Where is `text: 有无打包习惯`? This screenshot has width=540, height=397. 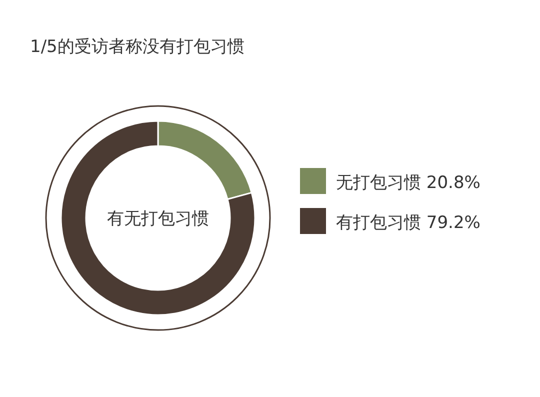 text: 有无打包习惯 is located at coordinates (158, 219).